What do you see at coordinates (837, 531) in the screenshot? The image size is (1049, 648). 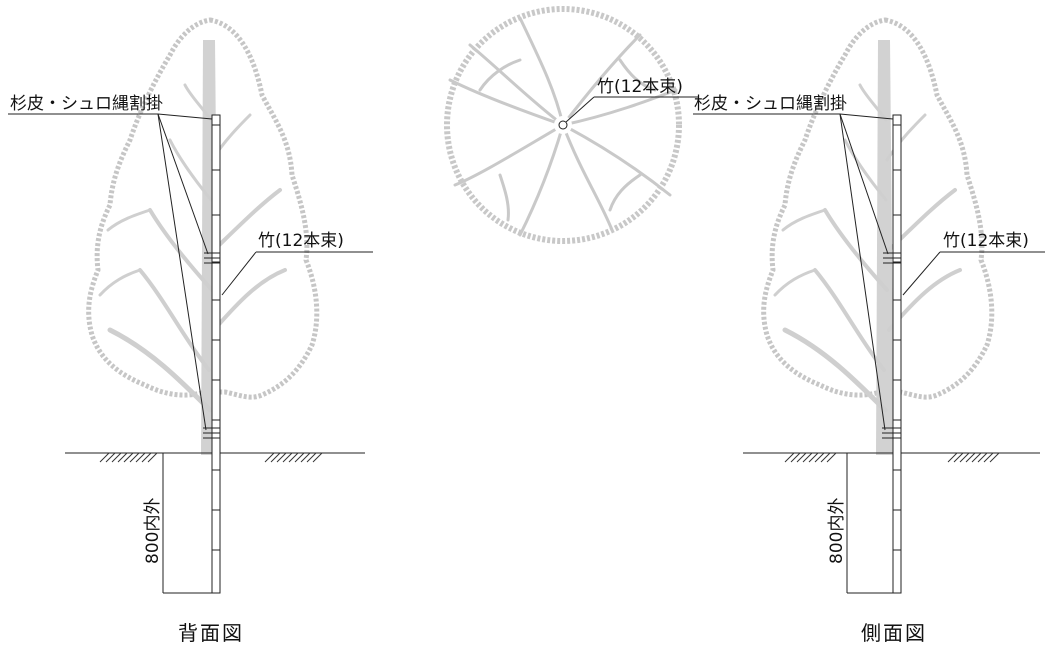 I see `depth-label-right: 800内外` at bounding box center [837, 531].